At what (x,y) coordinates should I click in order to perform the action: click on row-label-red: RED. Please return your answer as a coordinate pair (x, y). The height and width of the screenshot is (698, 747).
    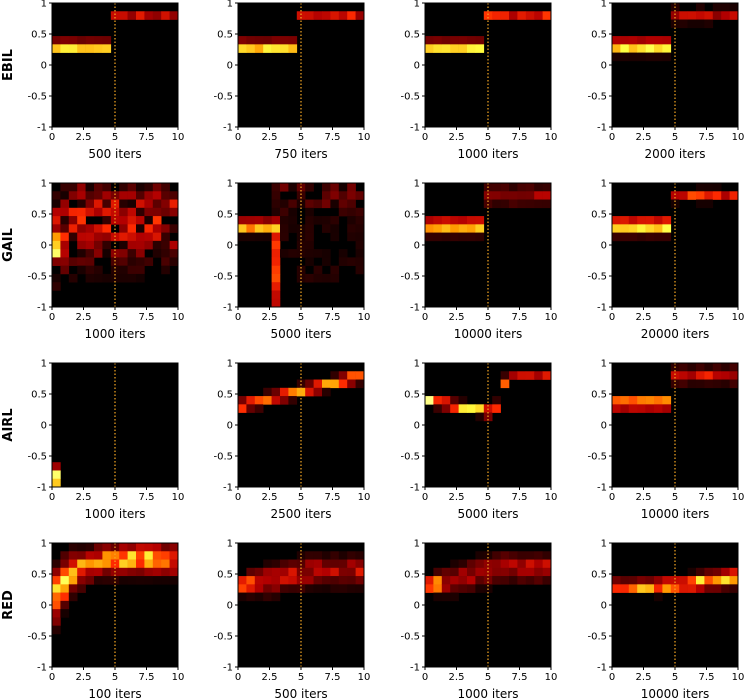
    Looking at the image, I should click on (8, 605).